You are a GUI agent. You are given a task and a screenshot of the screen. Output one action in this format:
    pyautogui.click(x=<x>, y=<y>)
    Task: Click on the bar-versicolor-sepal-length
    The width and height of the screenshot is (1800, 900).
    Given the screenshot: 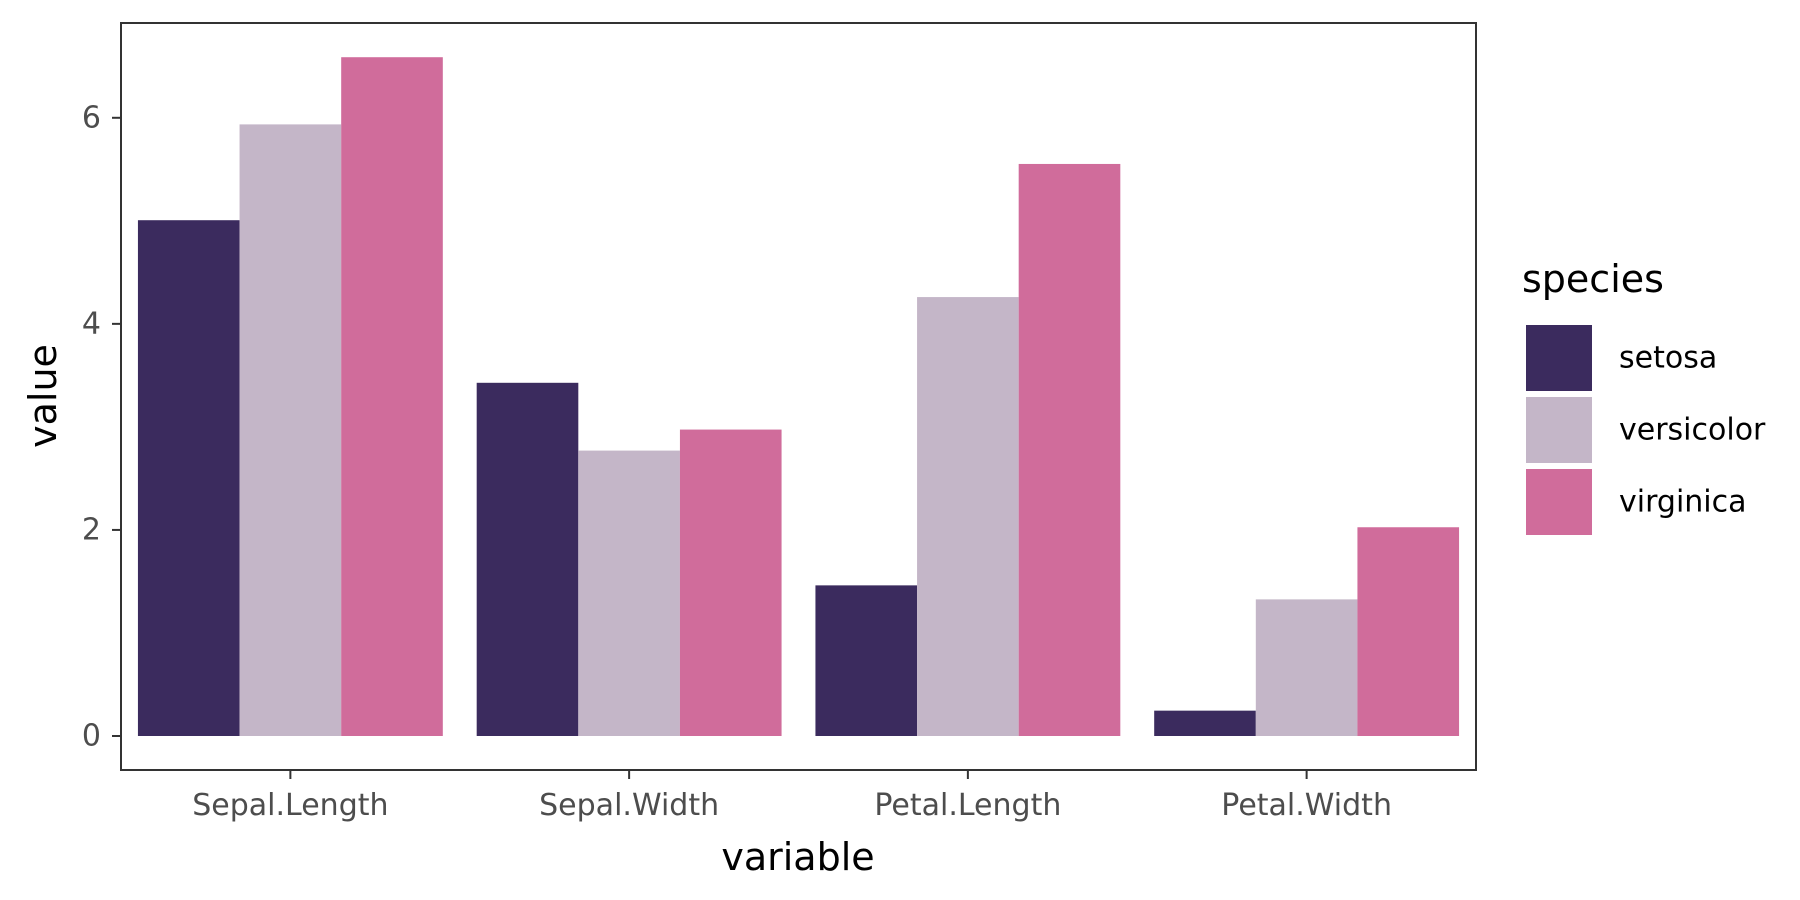 What is the action you would take?
    pyautogui.click(x=290, y=430)
    